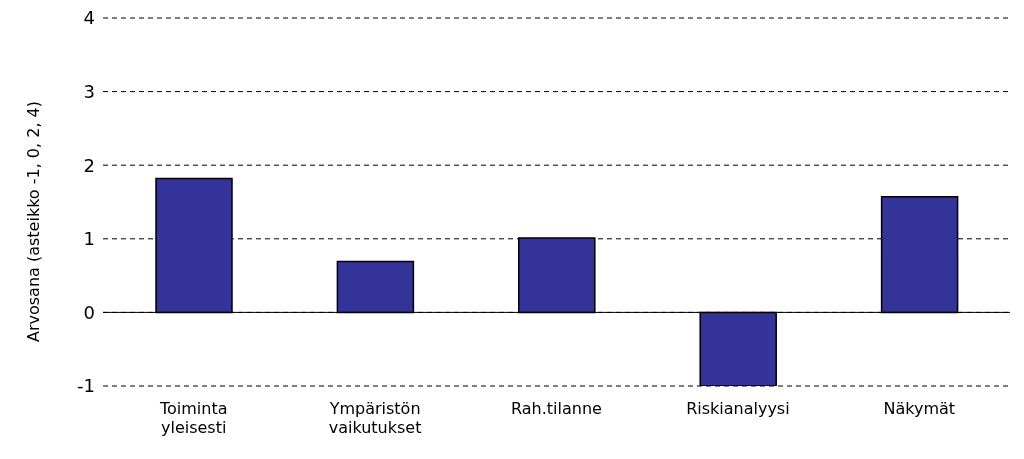 This screenshot has width=1024, height=459. I want to click on y-tick-label: 2, so click(89, 165).